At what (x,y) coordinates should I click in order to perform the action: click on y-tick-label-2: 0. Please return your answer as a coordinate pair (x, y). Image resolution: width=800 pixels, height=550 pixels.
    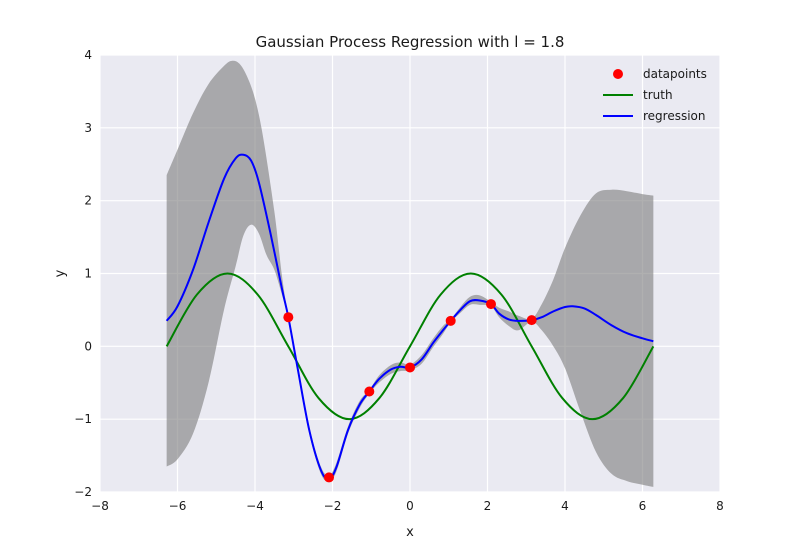
    Looking at the image, I should click on (88, 346).